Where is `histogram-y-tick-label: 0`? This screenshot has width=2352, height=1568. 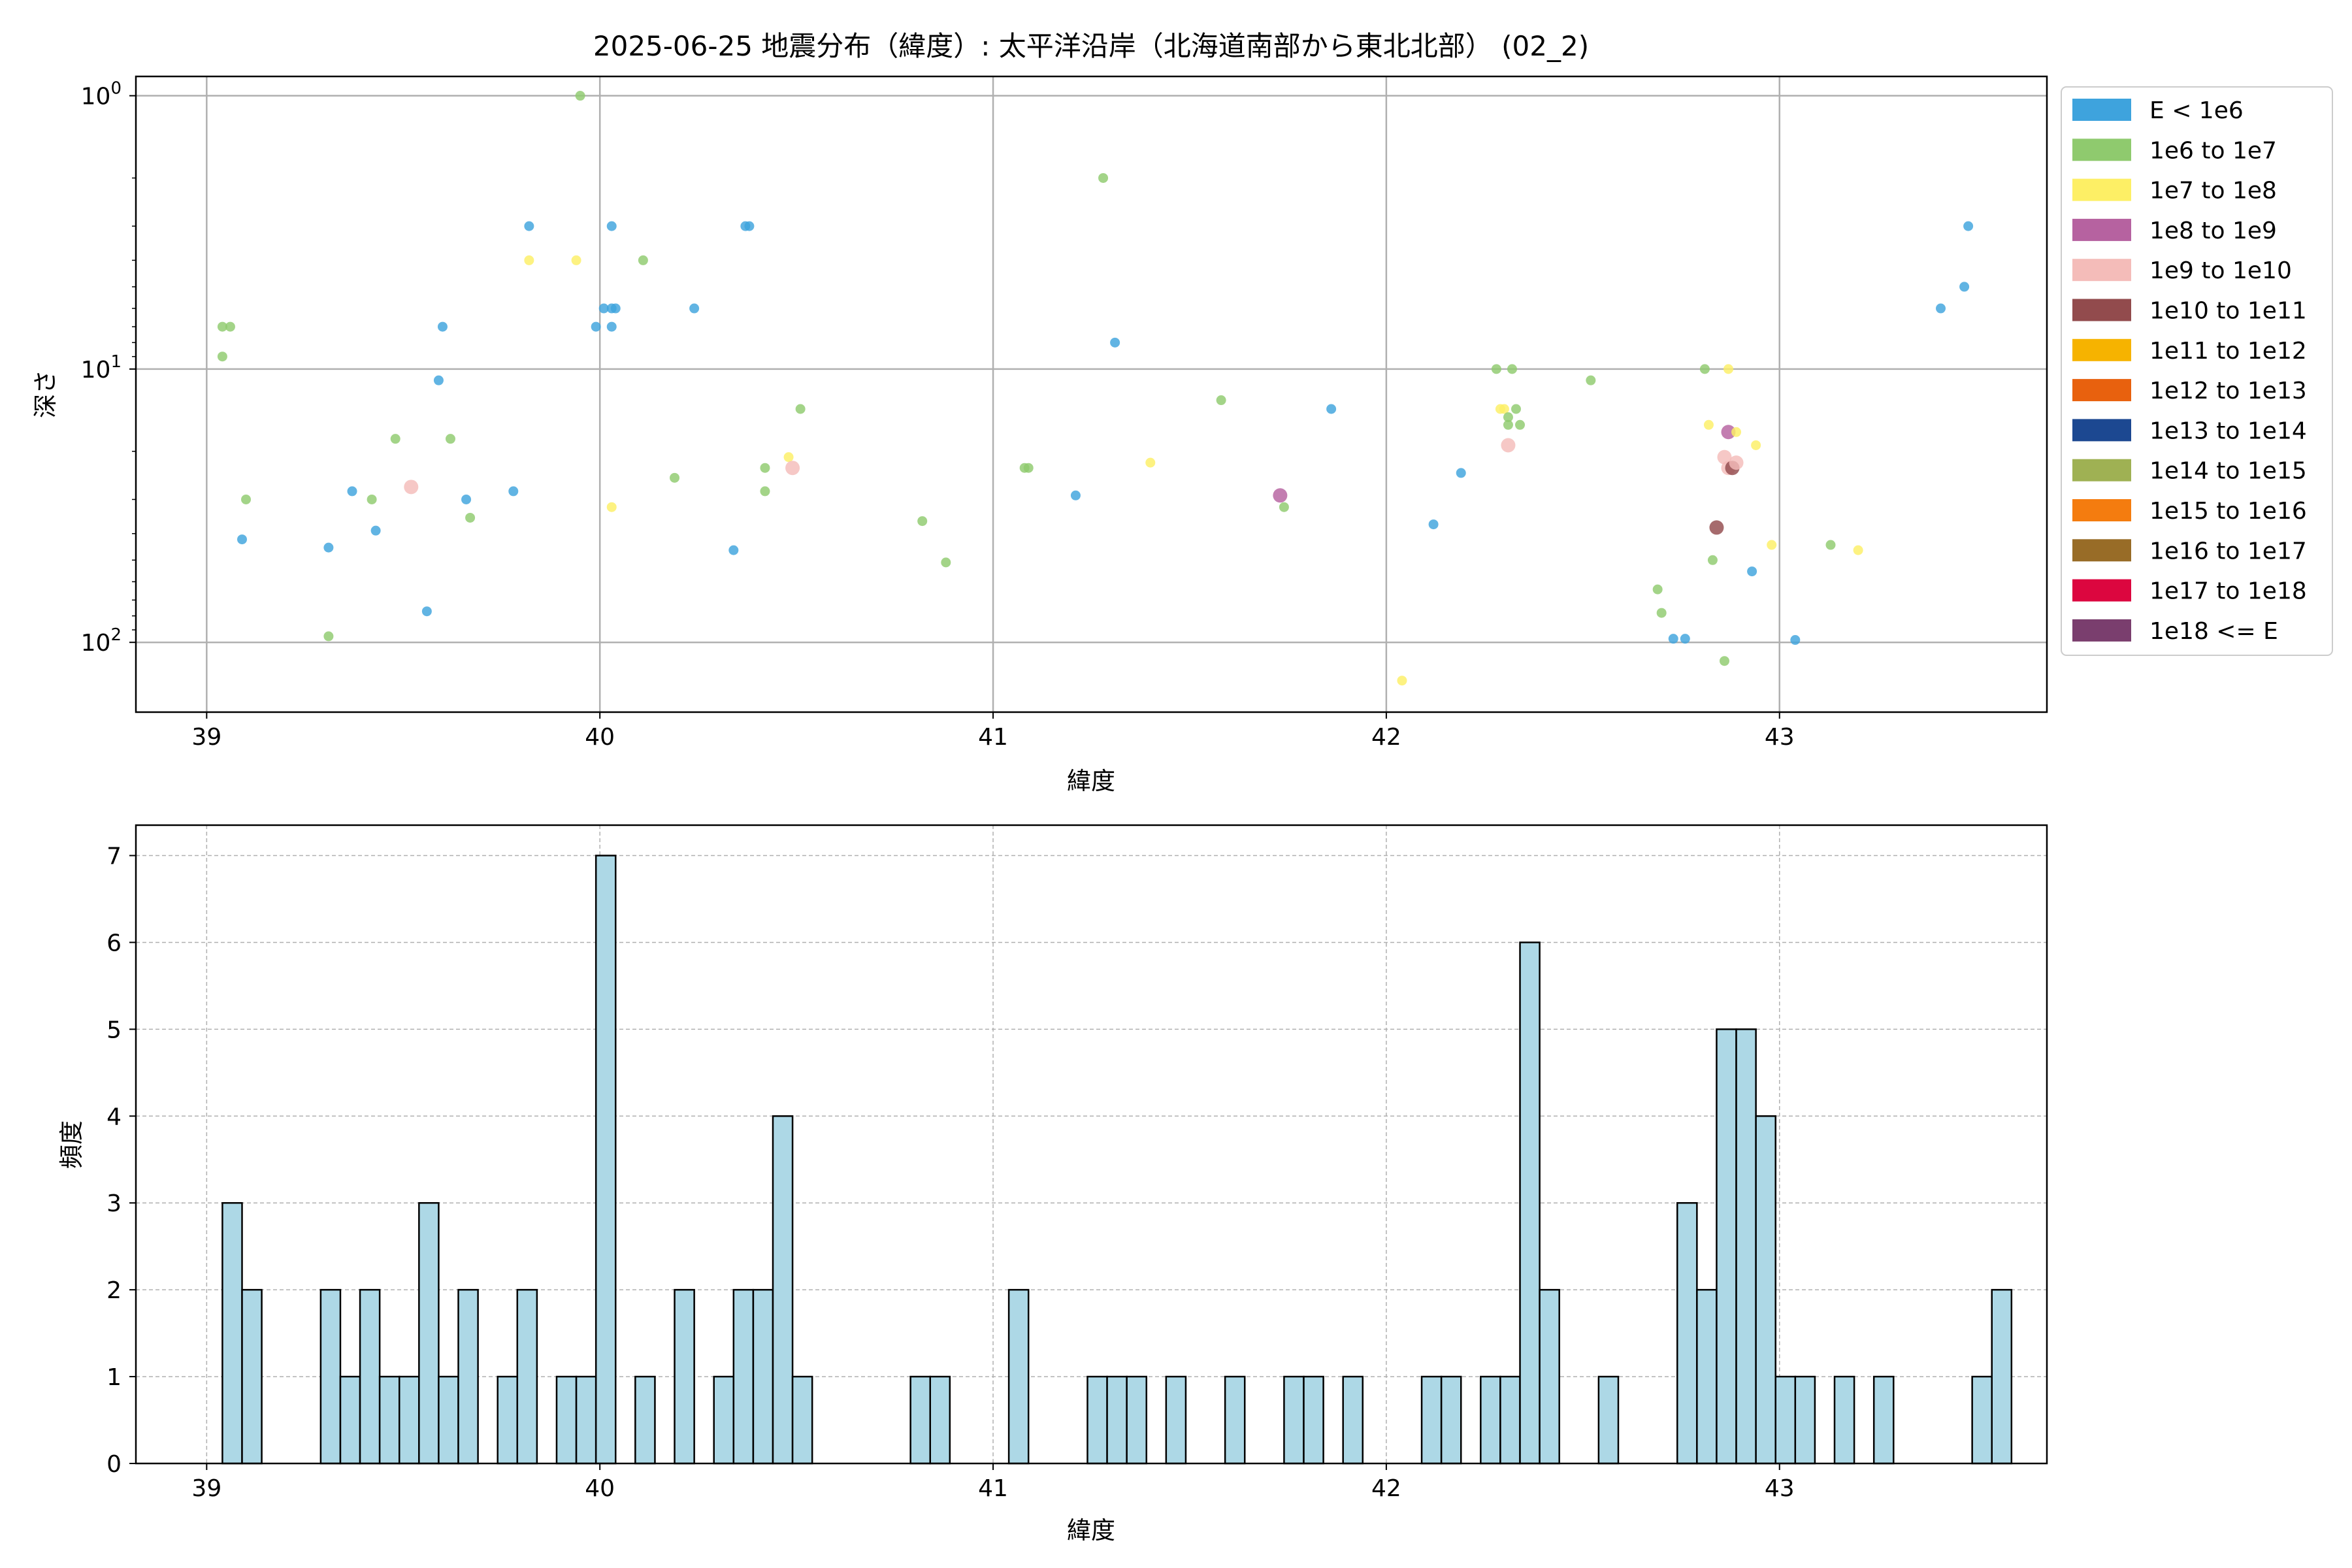 histogram-y-tick-label: 0 is located at coordinates (114, 1464).